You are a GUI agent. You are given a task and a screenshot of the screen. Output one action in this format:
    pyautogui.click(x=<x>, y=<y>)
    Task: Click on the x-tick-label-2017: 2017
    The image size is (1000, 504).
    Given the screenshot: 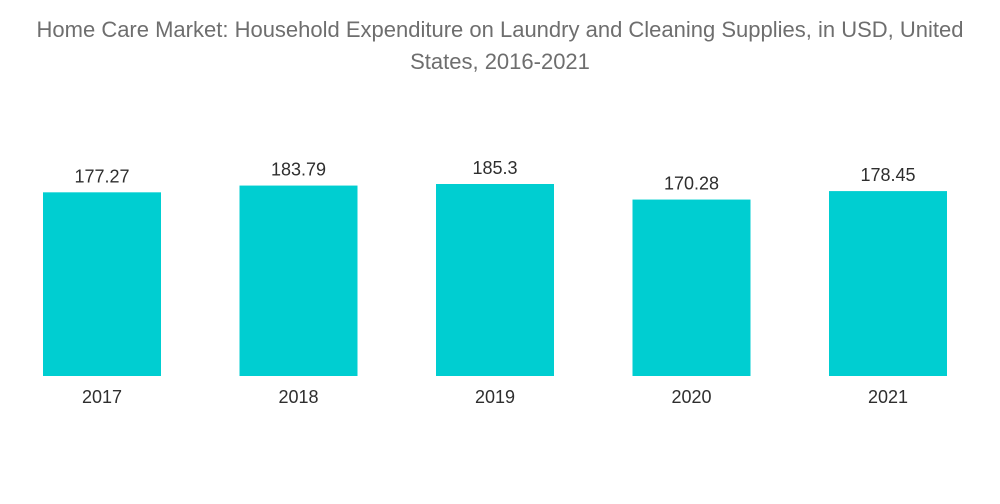 What is the action you would take?
    pyautogui.click(x=102, y=397)
    